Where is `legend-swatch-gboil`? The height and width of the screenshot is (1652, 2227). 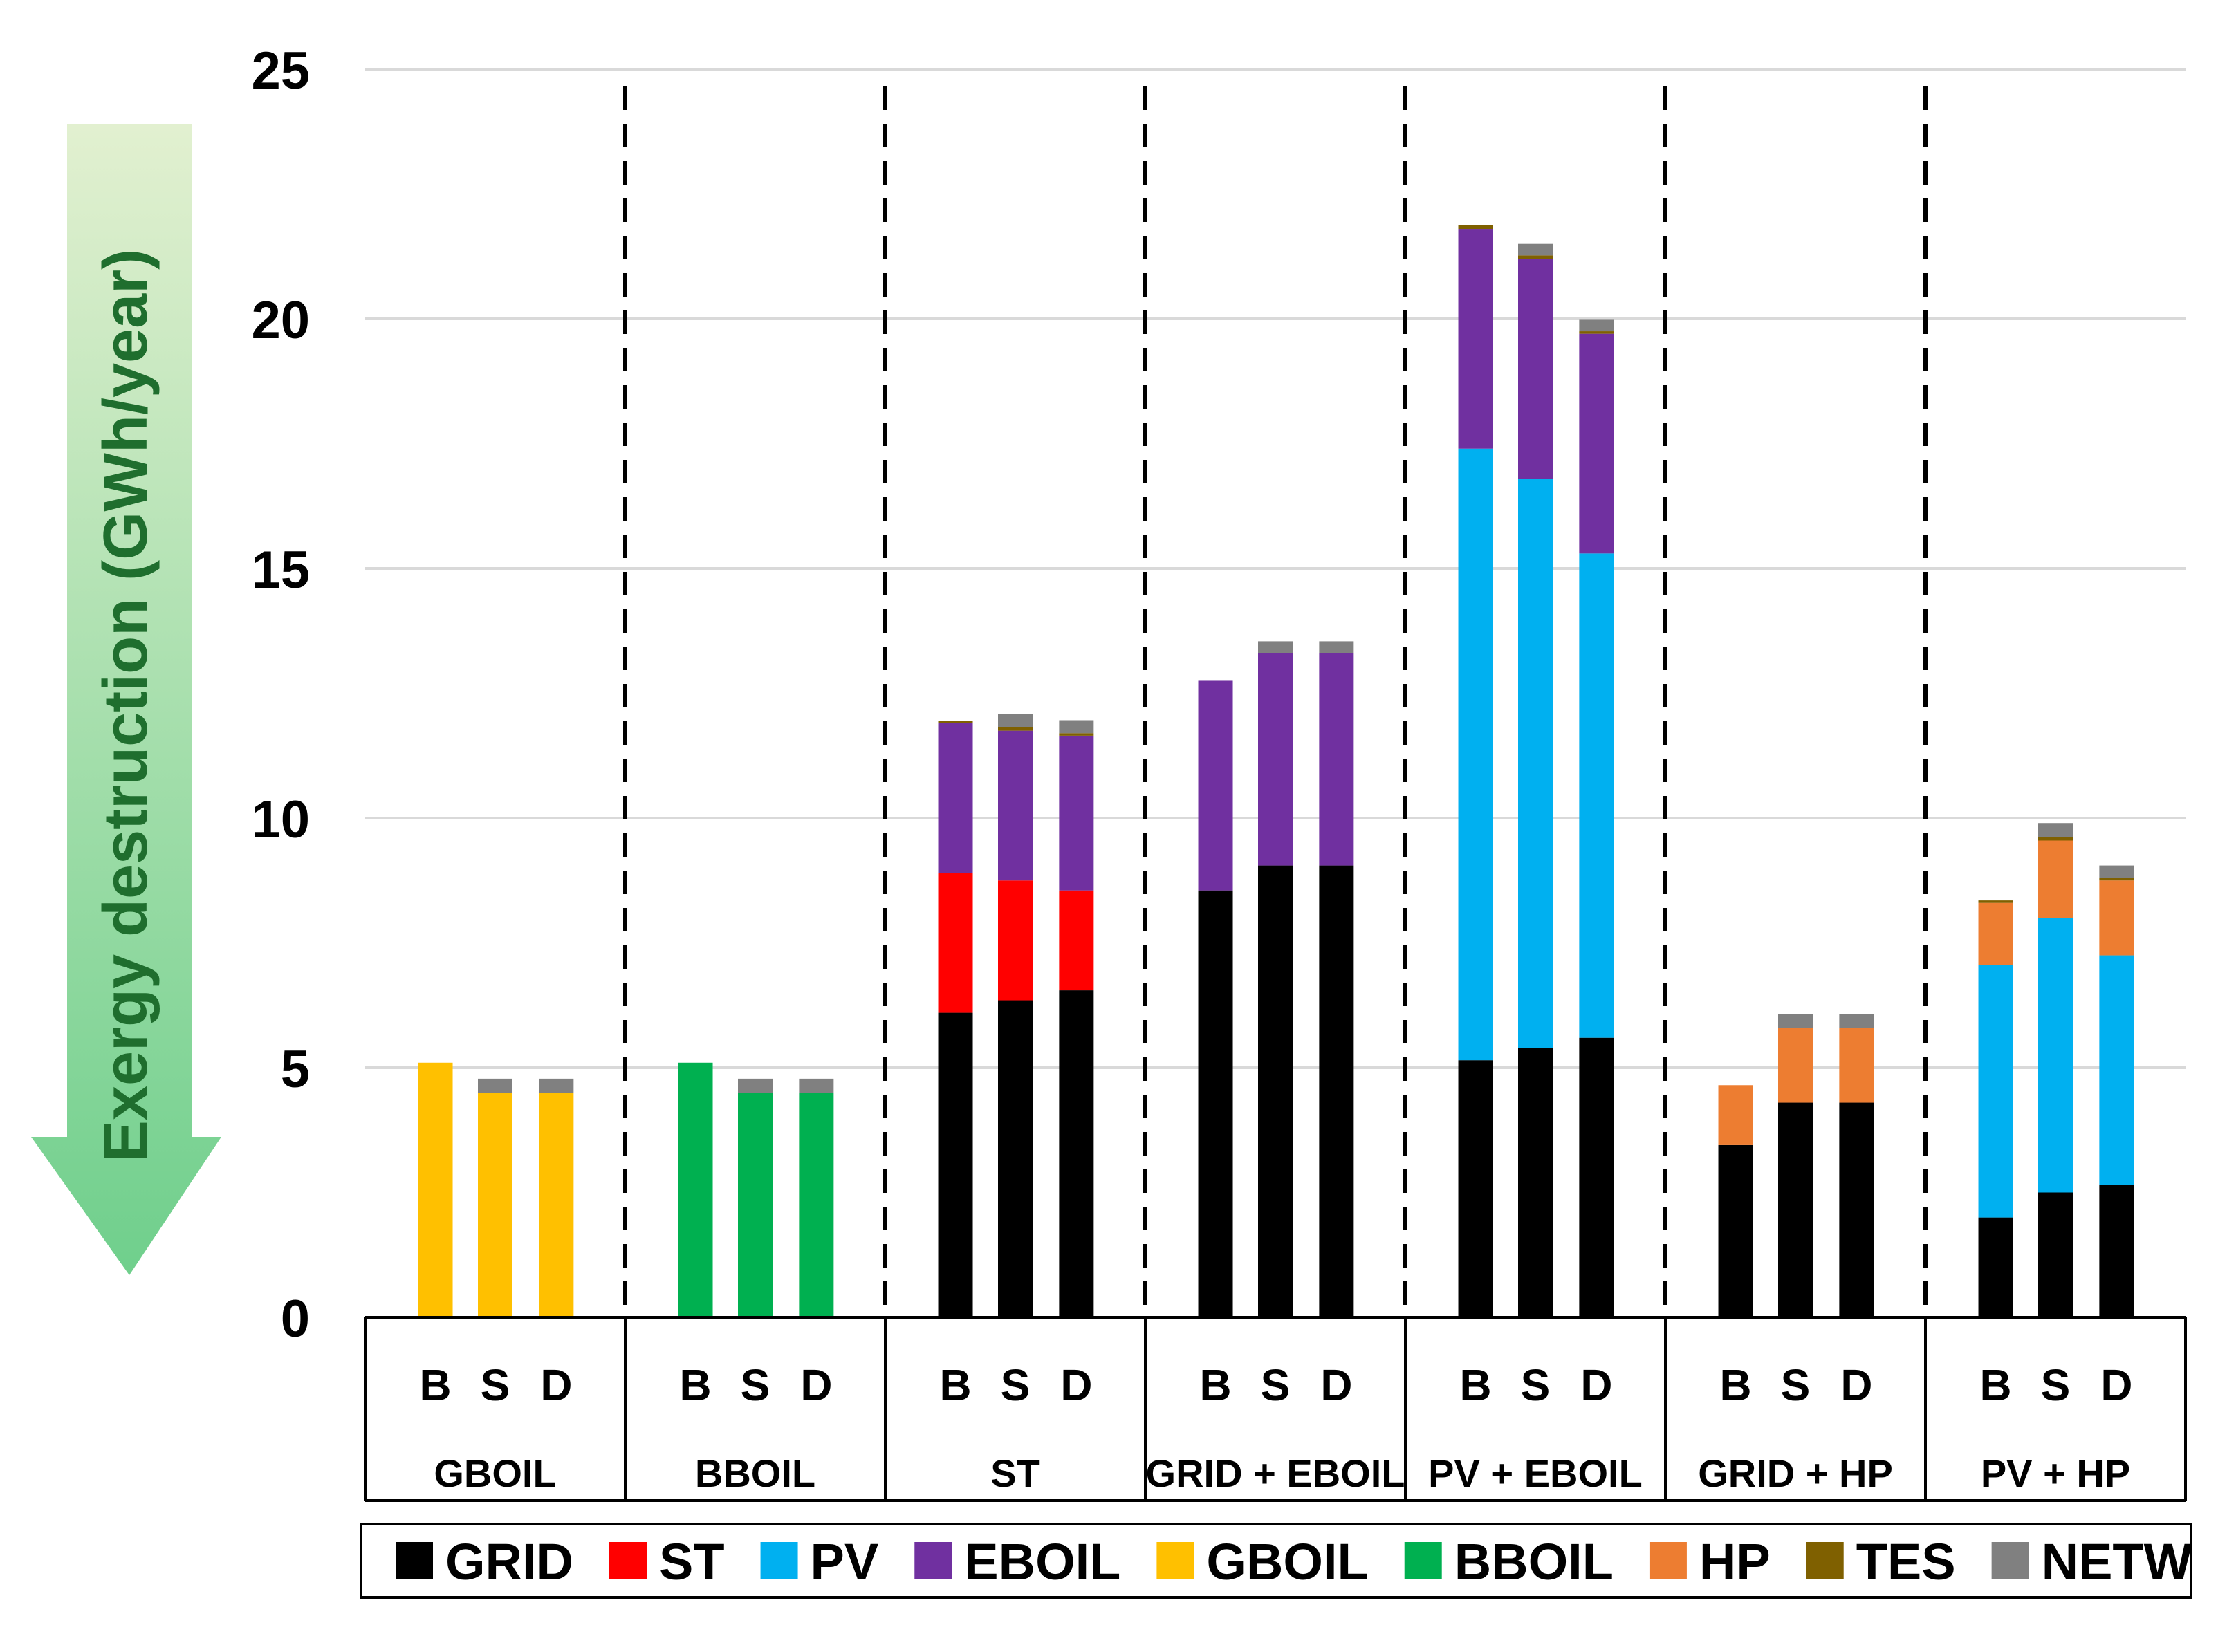
legend-swatch-gboil is located at coordinates (1175, 1561).